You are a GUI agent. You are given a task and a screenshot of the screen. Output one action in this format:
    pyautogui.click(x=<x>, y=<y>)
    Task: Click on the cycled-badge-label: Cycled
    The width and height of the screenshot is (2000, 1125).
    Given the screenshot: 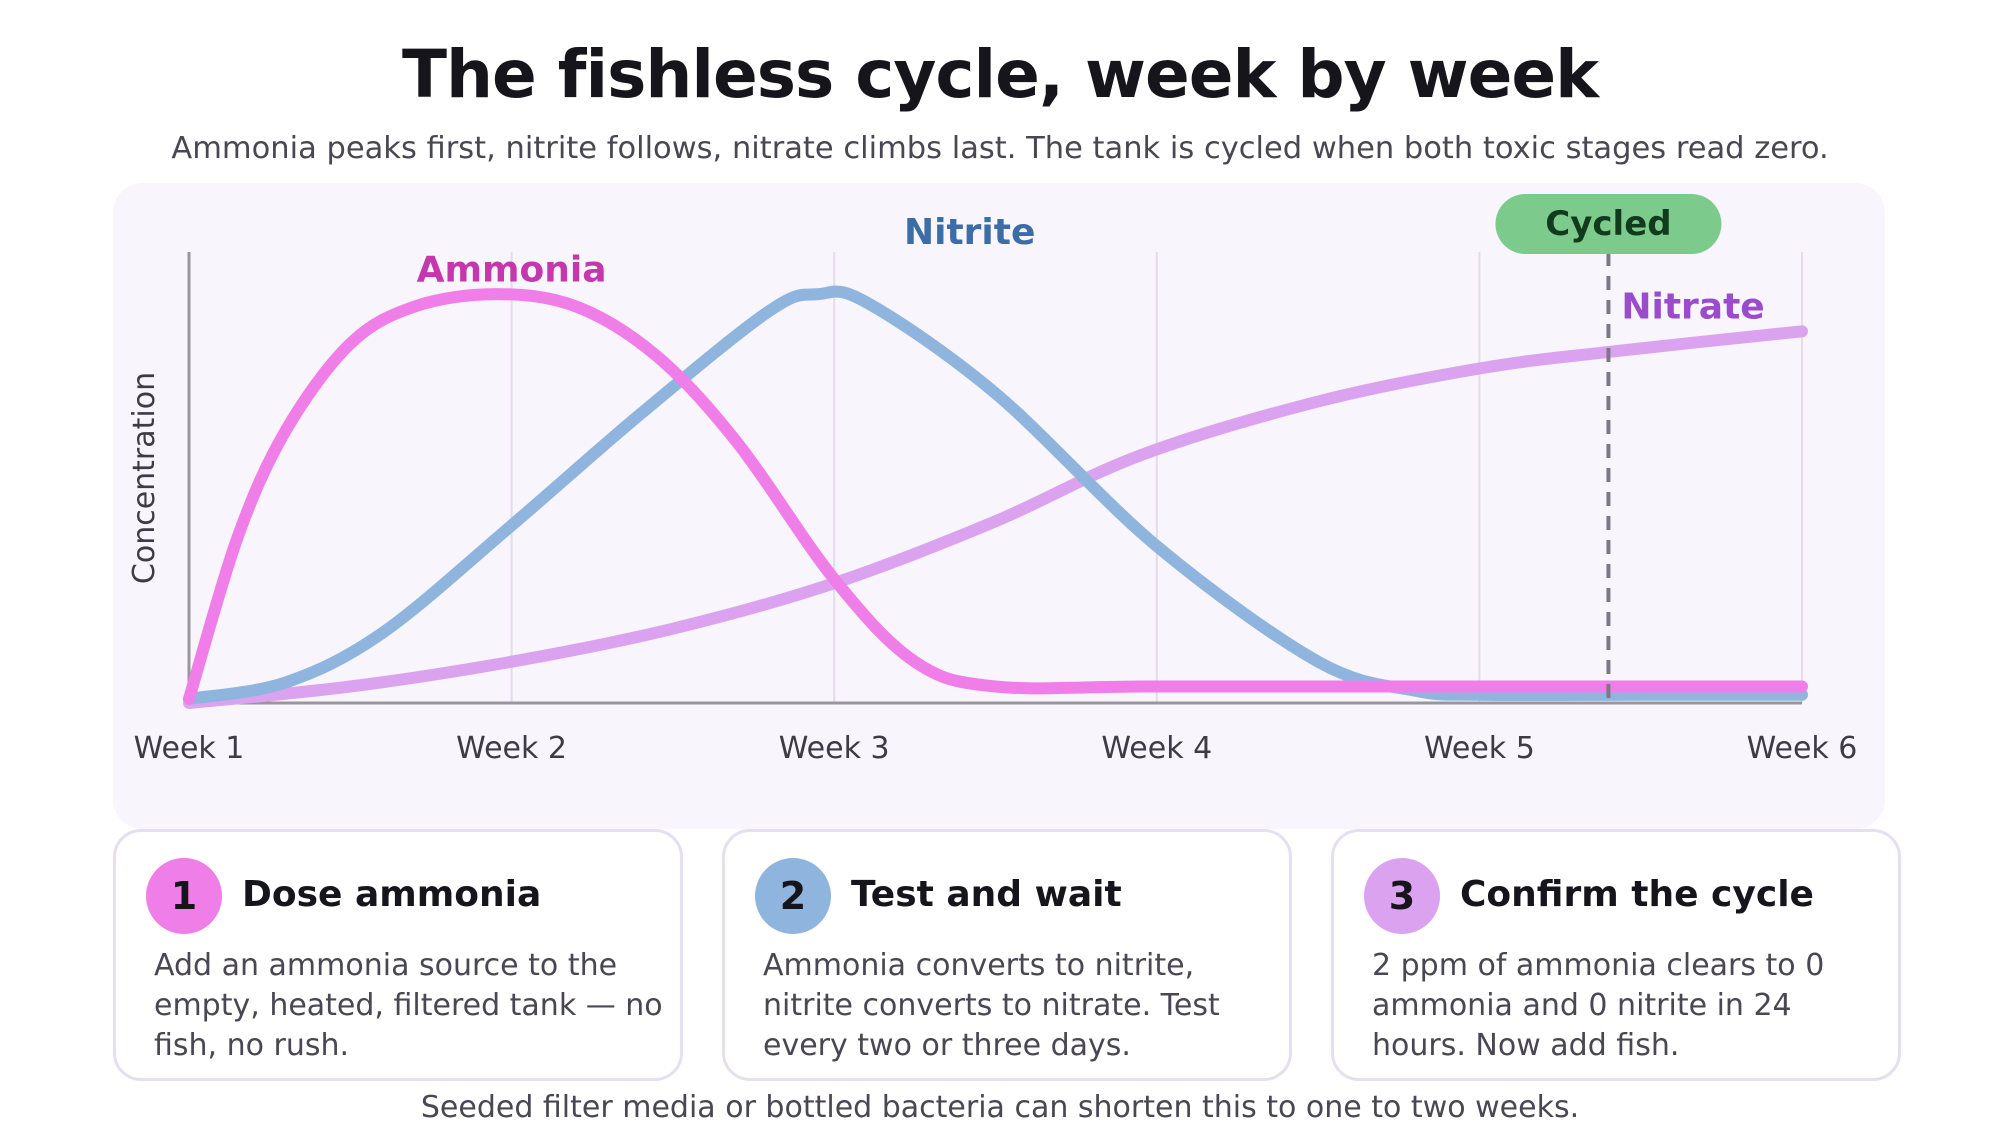 What is the action you would take?
    pyautogui.click(x=1608, y=224)
    